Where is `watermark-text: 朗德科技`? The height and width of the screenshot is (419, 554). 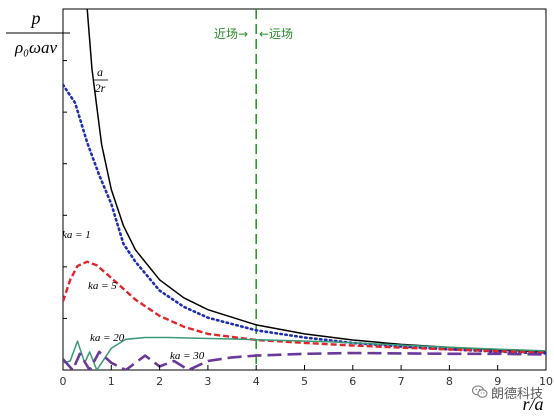 watermark-text: 朗德科技 is located at coordinates (517, 394).